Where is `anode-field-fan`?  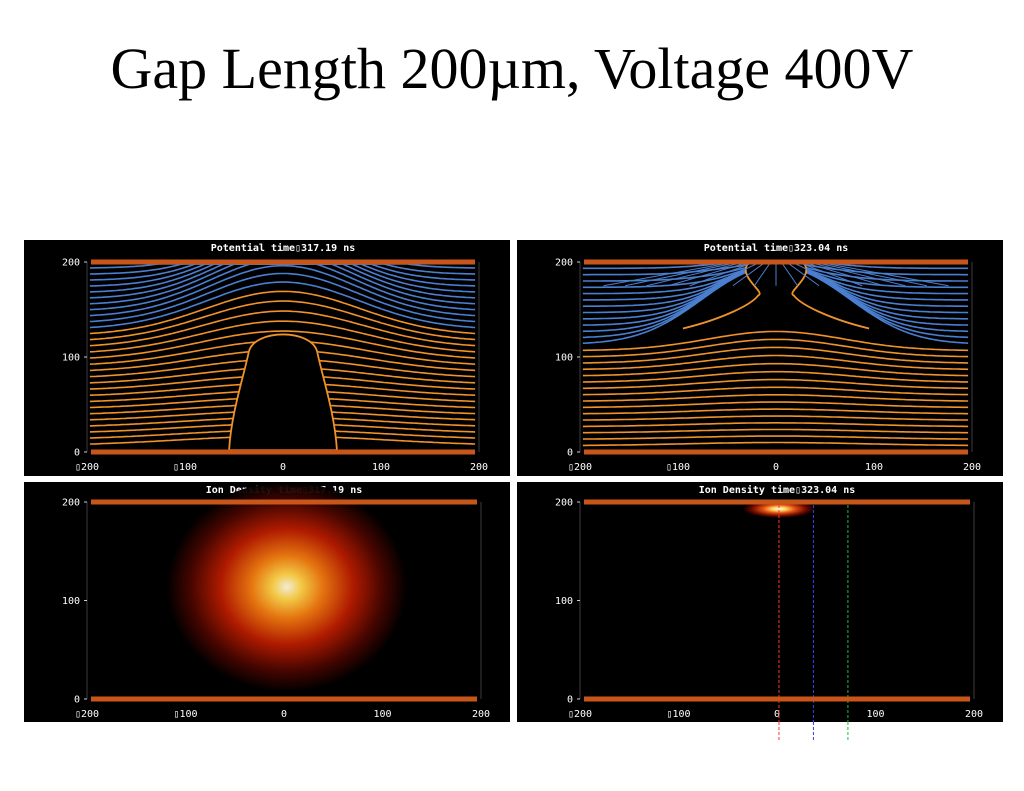
anode-field-fan is located at coordinates (776, 274).